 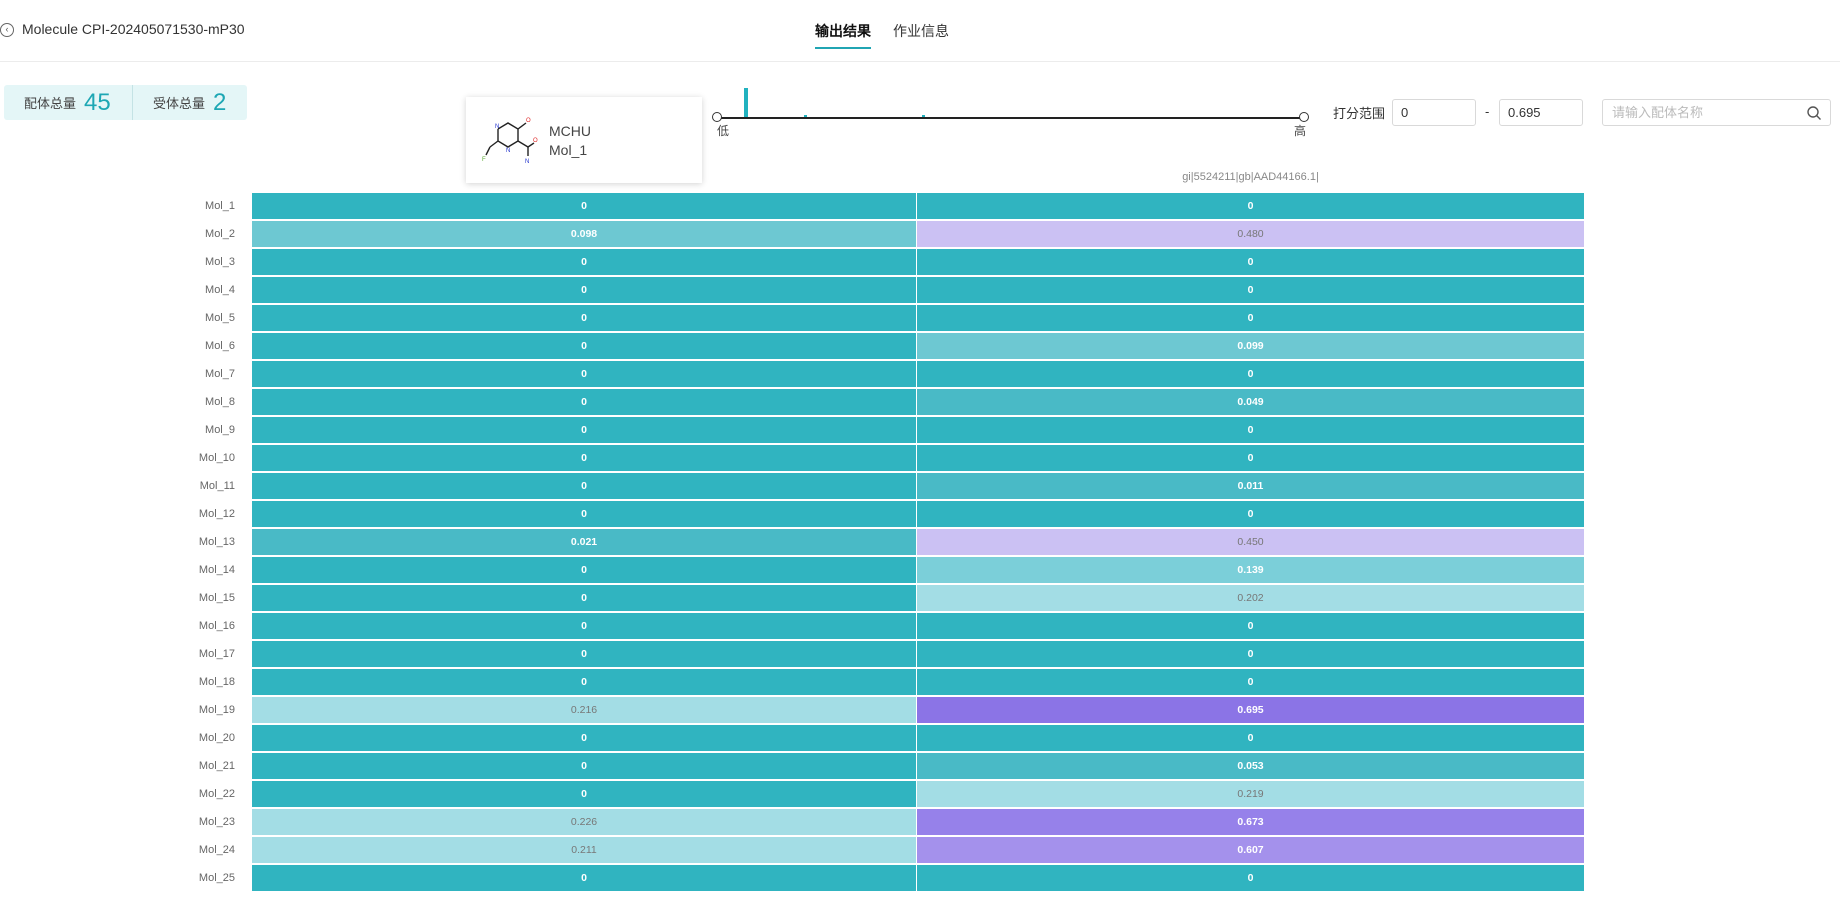 What do you see at coordinates (216, 654) in the screenshot?
I see `row-label: Mol_17` at bounding box center [216, 654].